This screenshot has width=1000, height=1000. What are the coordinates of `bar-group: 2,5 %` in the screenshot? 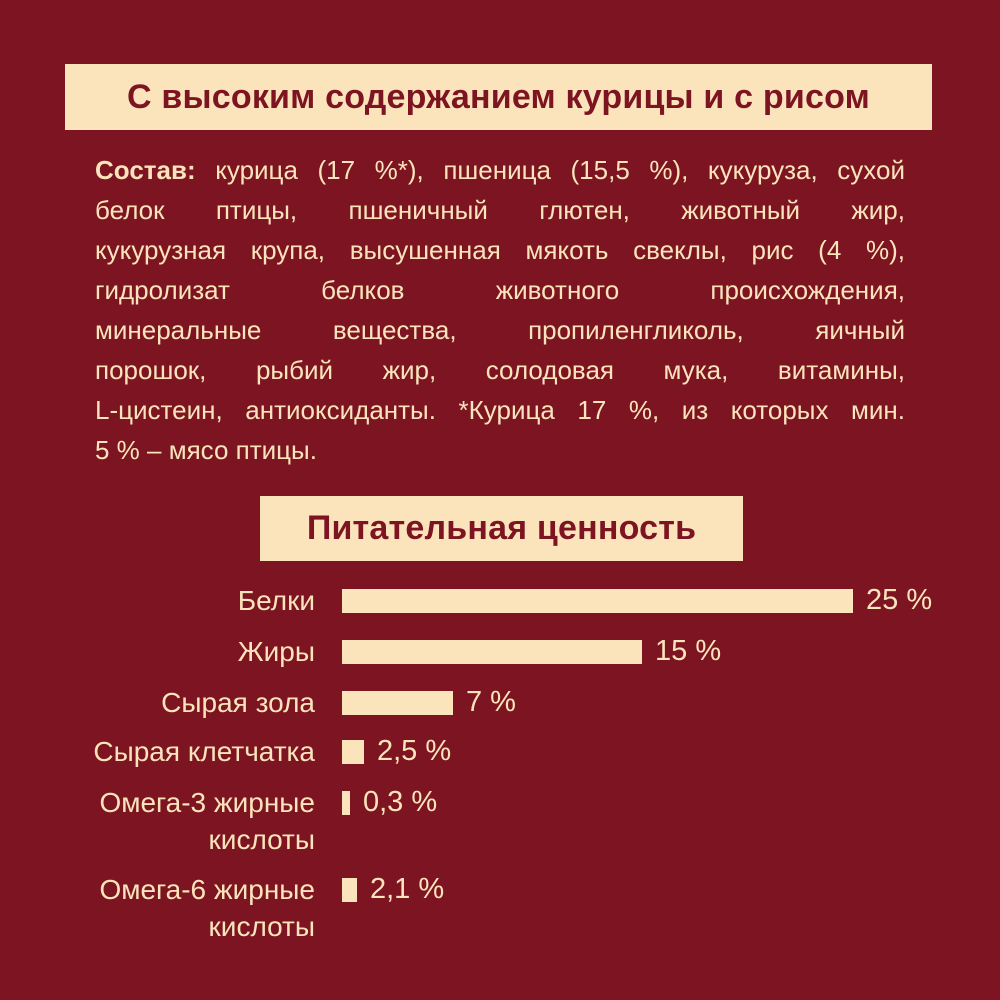 It's located at (396, 751).